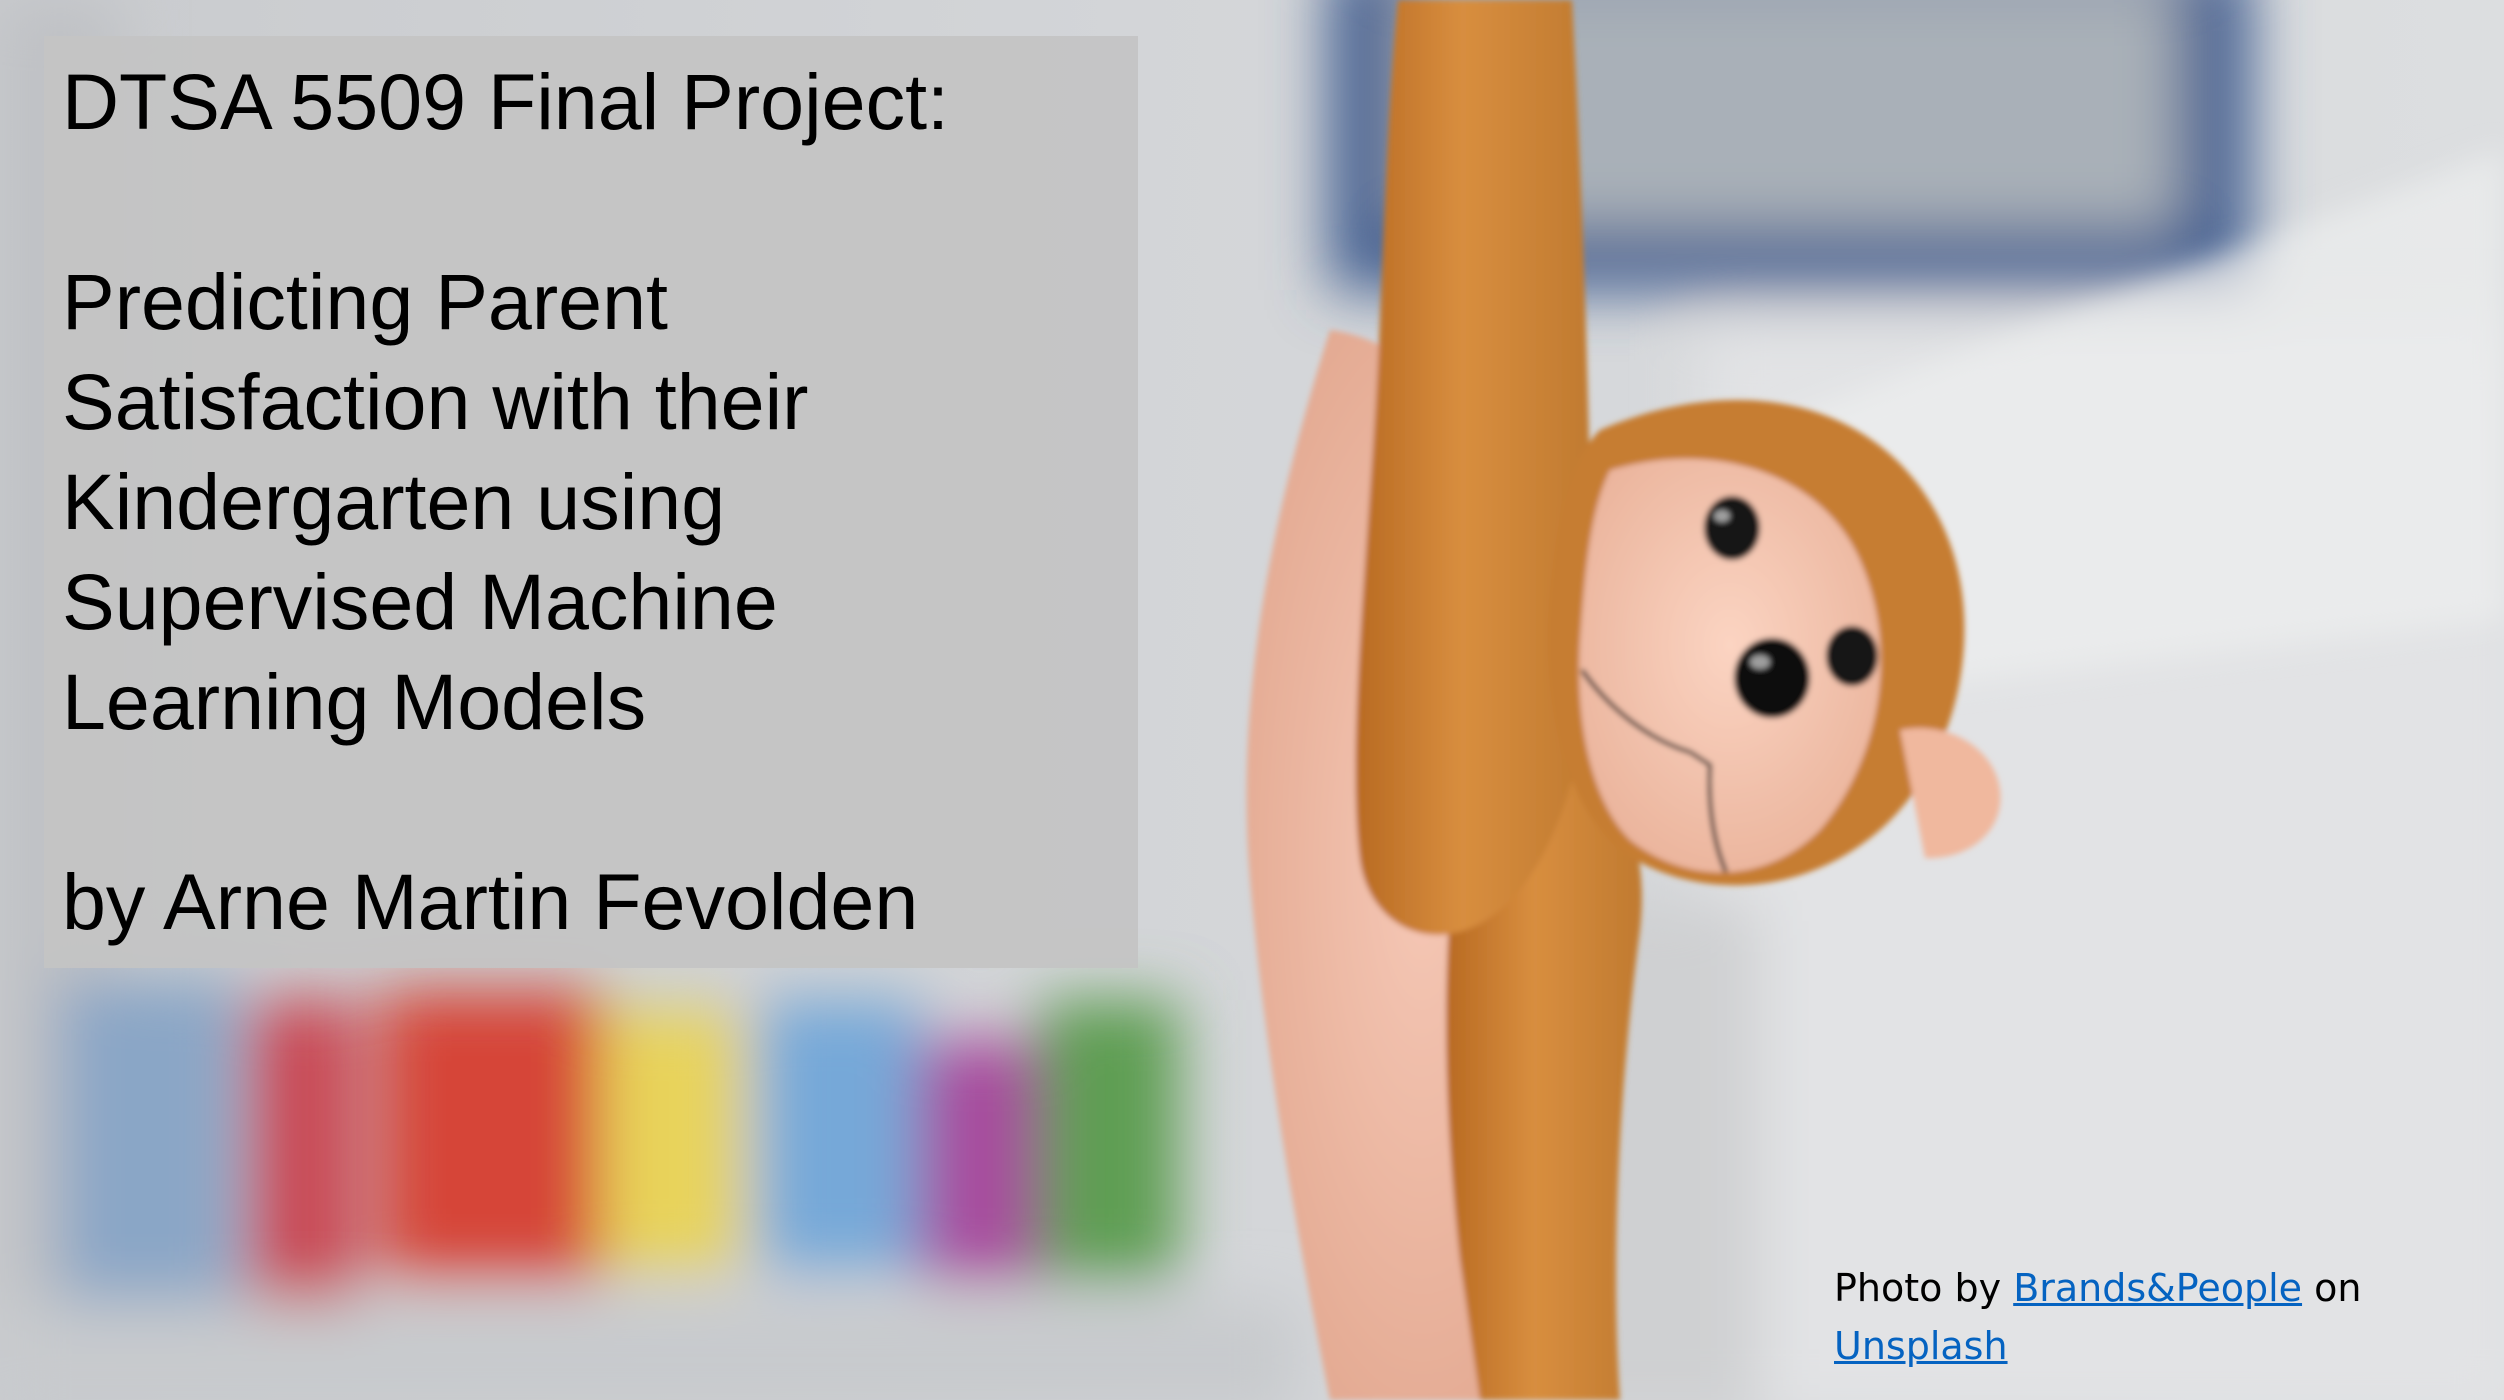 This screenshot has height=1400, width=2504. Describe the element at coordinates (505, 101) in the screenshot. I see `slide-heading: DTSA 5509 Final Project:` at that location.